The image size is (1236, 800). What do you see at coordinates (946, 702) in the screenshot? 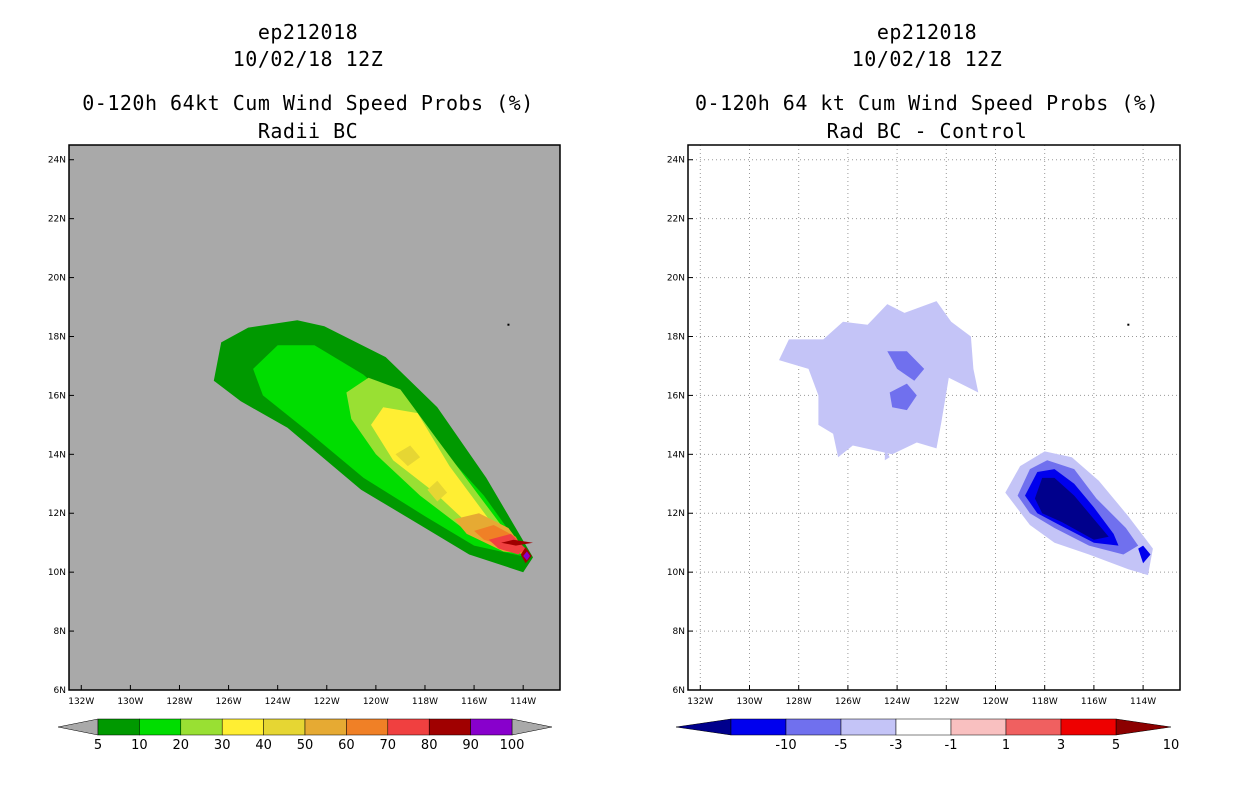
I see `right-lon-tick-label: 122W` at bounding box center [946, 702].